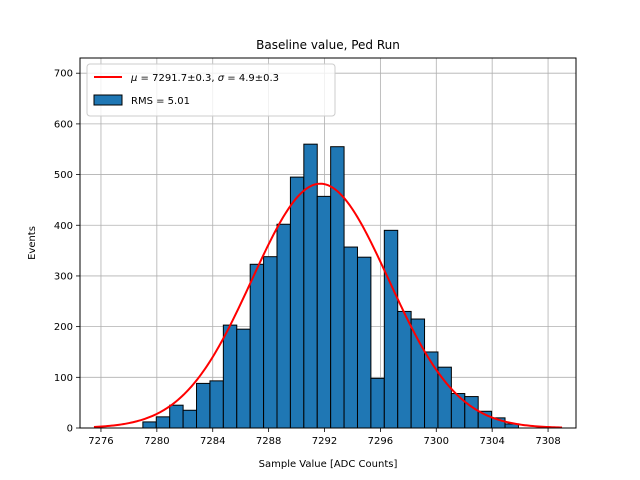 The width and height of the screenshot is (640, 480). What do you see at coordinates (63, 378) in the screenshot?
I see `y-tick-label: 100` at bounding box center [63, 378].